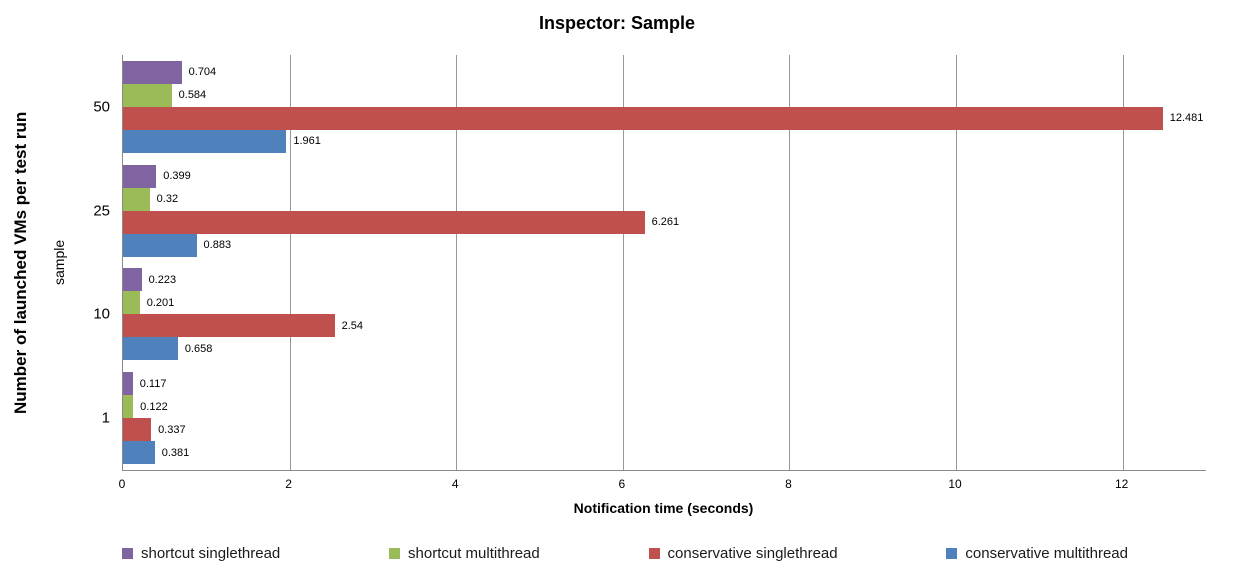  I want to click on y-axis-title-primary: Number of launched VMs per test run, so click(20, 262).